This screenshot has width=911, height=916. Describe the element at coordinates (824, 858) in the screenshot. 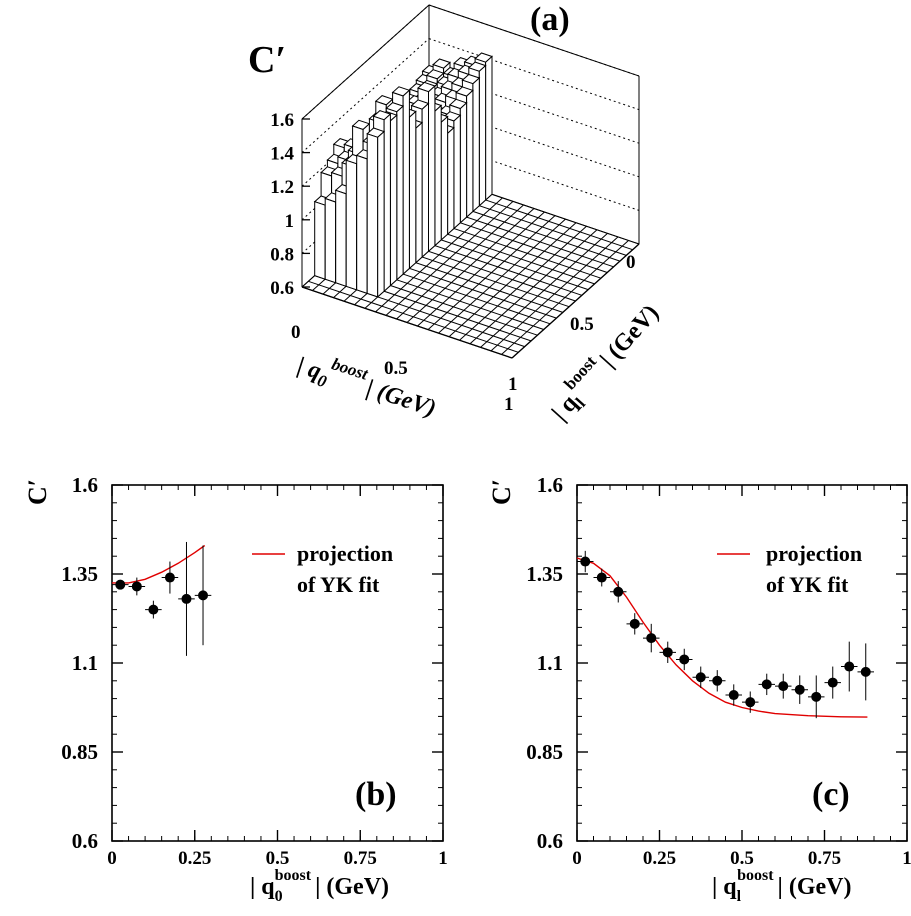

I see `c-x-tick-label: 0.75` at that location.